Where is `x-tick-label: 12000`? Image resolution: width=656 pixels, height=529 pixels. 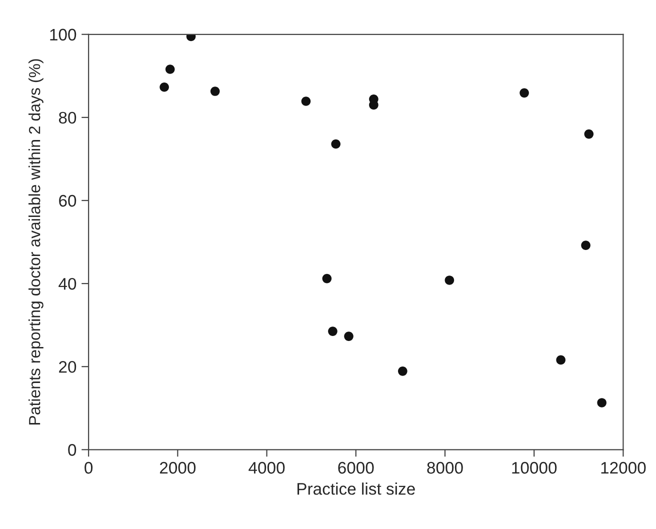 x-tick-label: 12000 is located at coordinates (623, 468).